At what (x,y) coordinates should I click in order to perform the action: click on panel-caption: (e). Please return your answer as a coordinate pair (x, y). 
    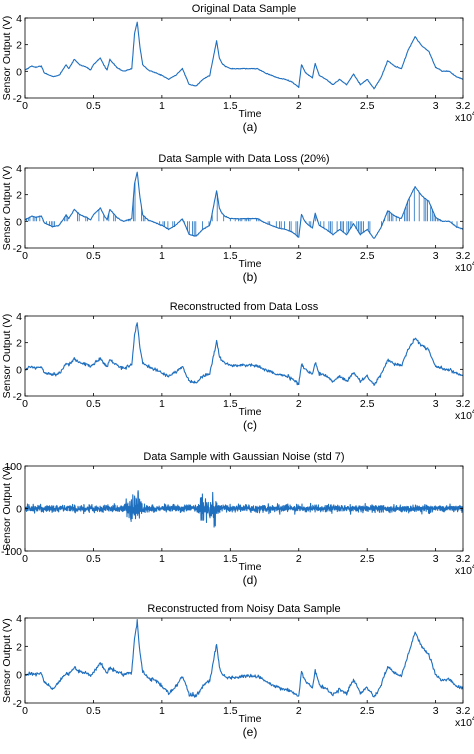
    Looking at the image, I should click on (250, 732).